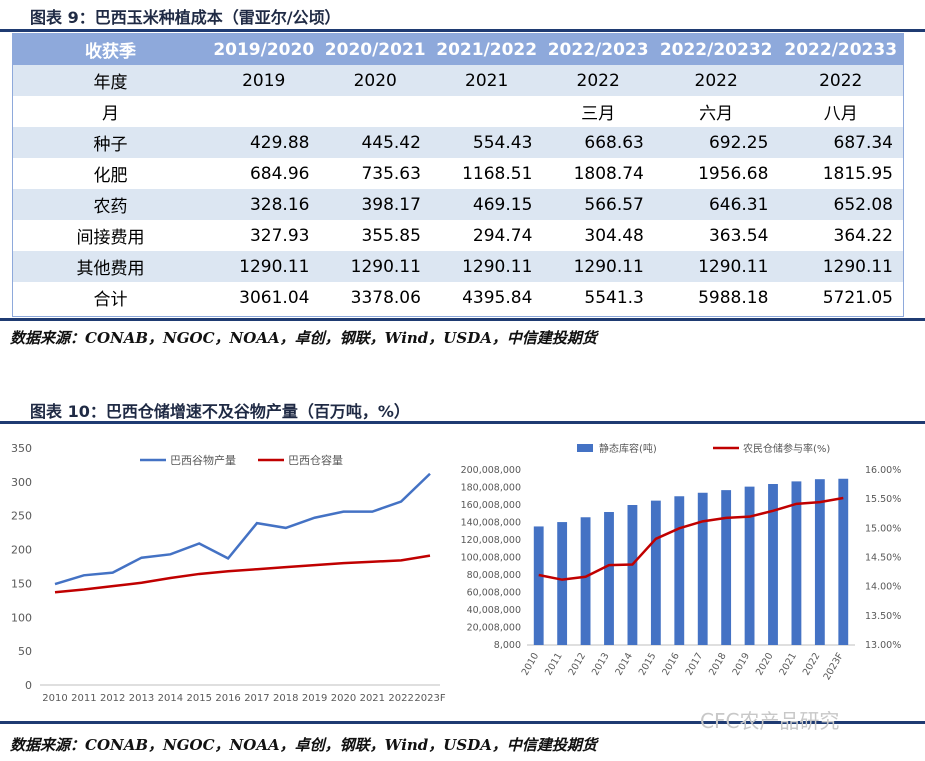 The width and height of the screenshot is (925, 761). I want to click on table-cell: 355.85, so click(391, 235).